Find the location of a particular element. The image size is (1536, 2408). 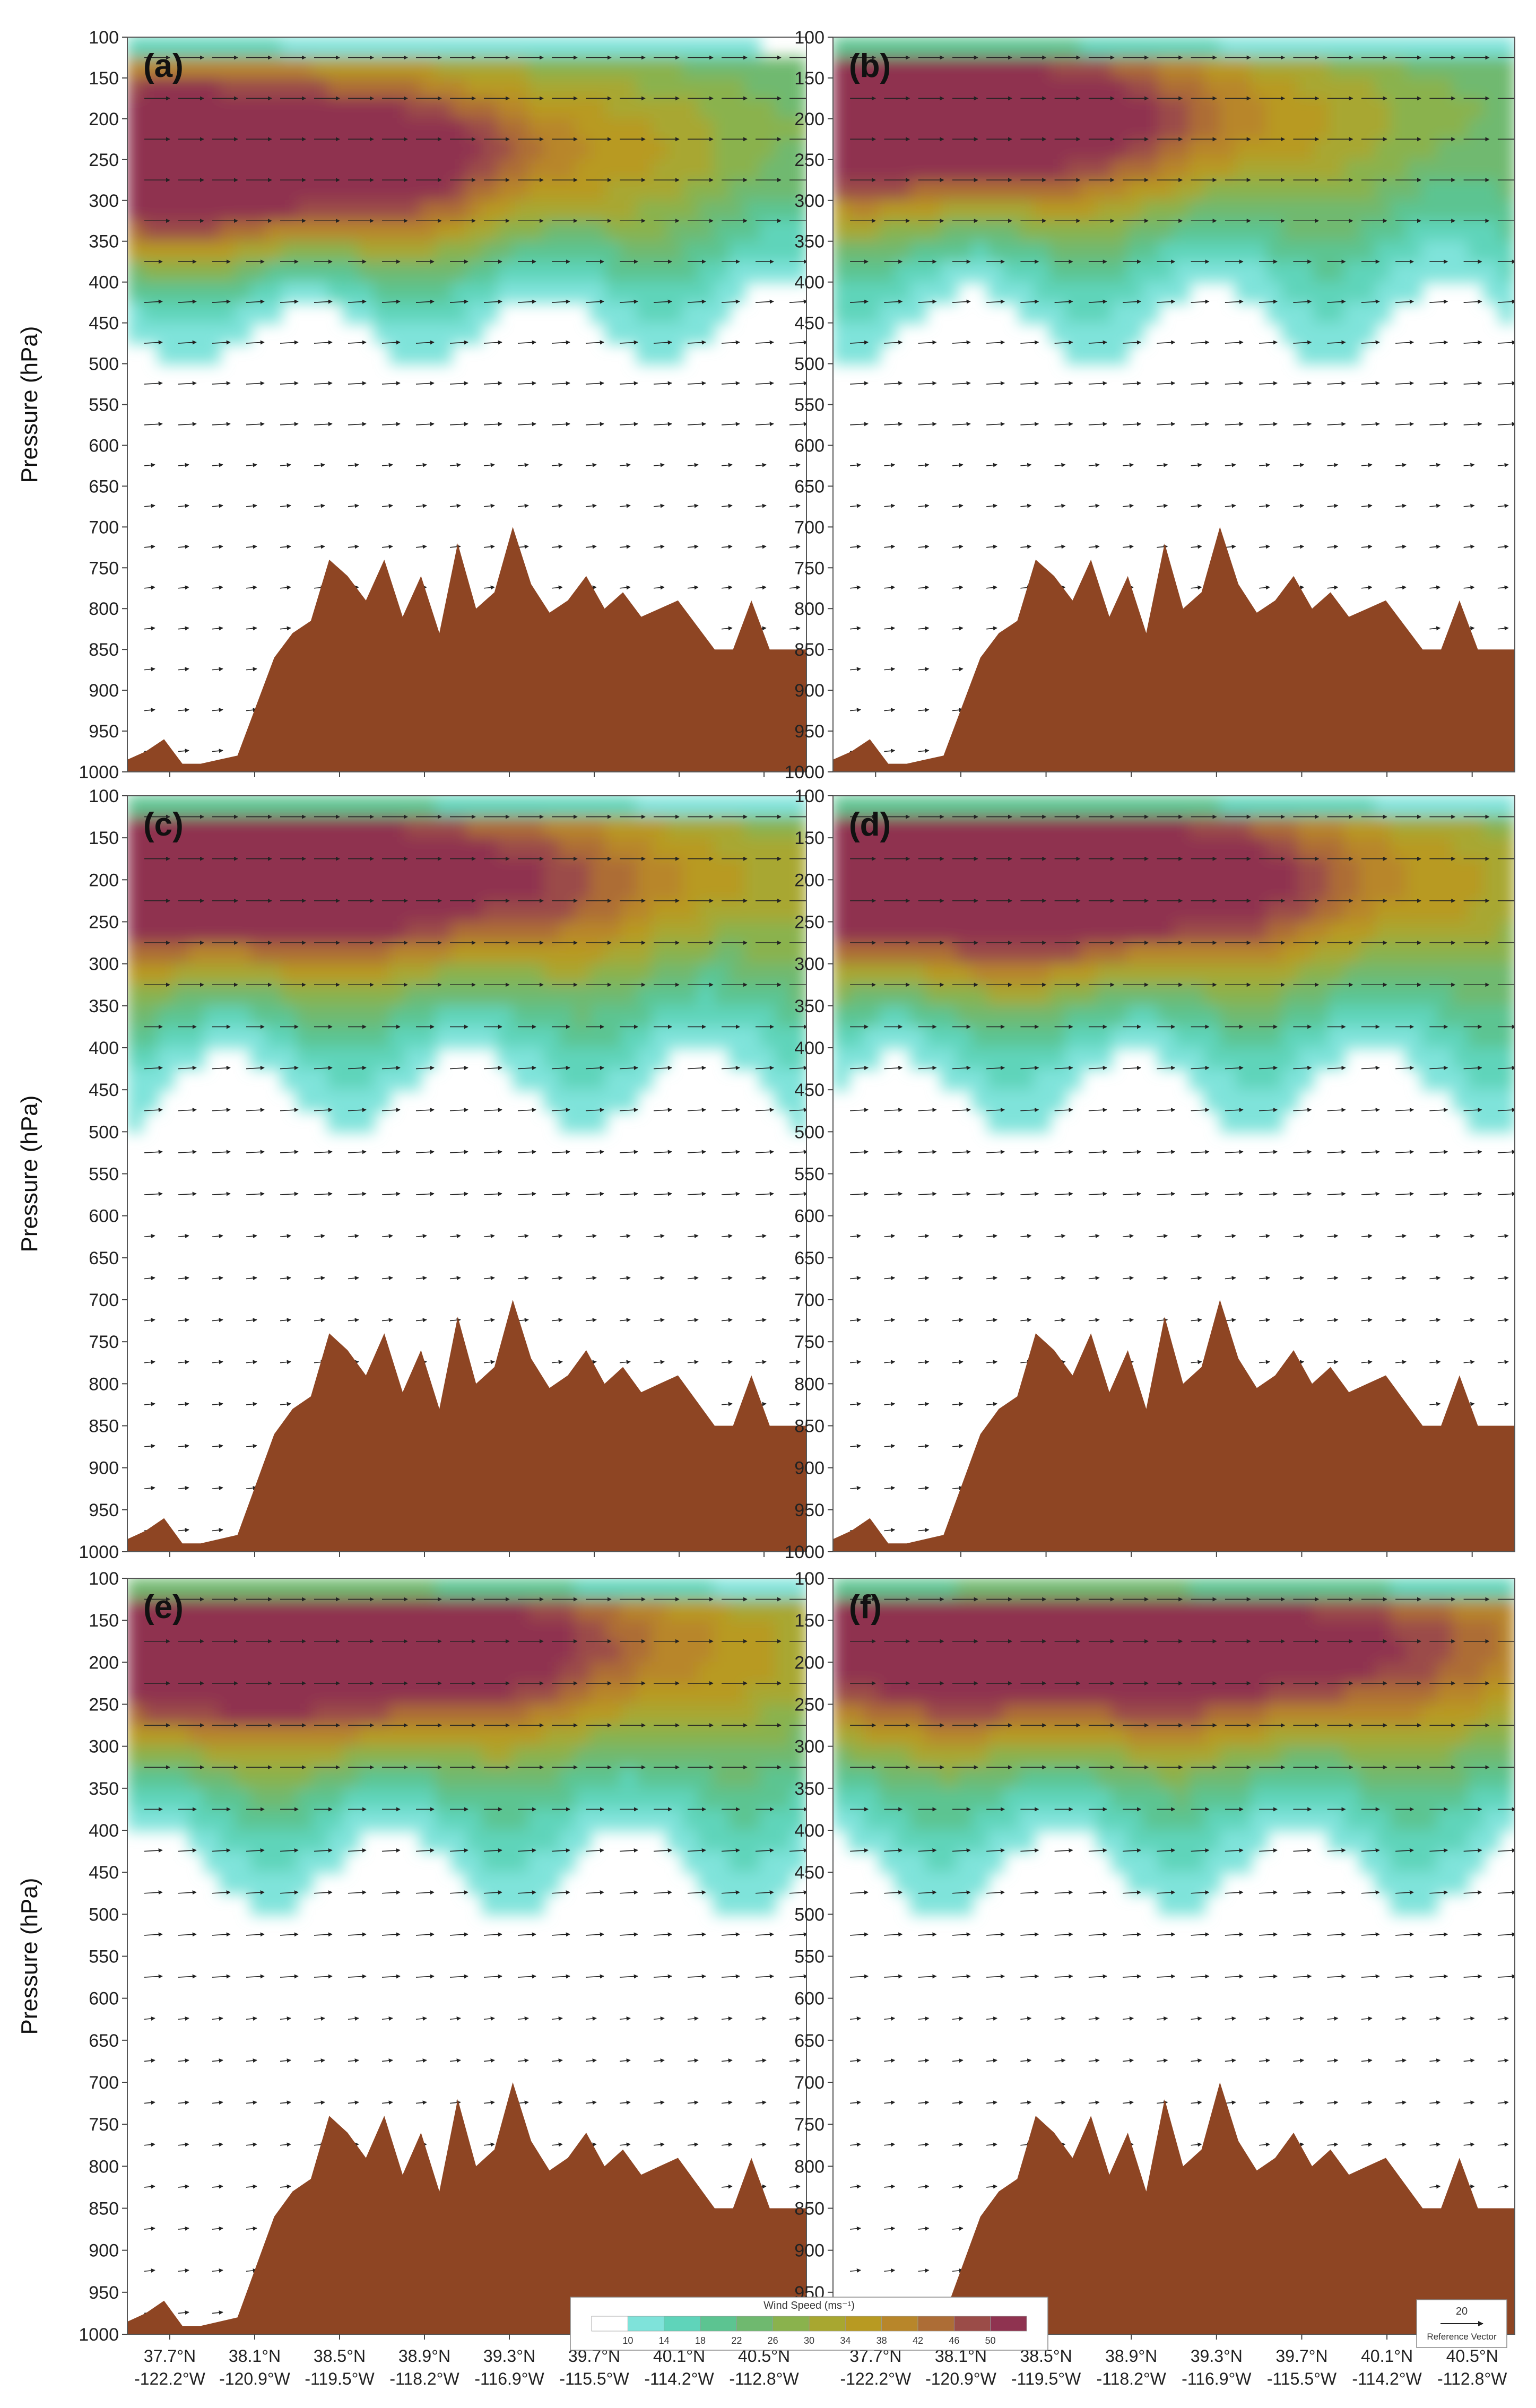

ytick-label: 400 is located at coordinates (809, 1831).